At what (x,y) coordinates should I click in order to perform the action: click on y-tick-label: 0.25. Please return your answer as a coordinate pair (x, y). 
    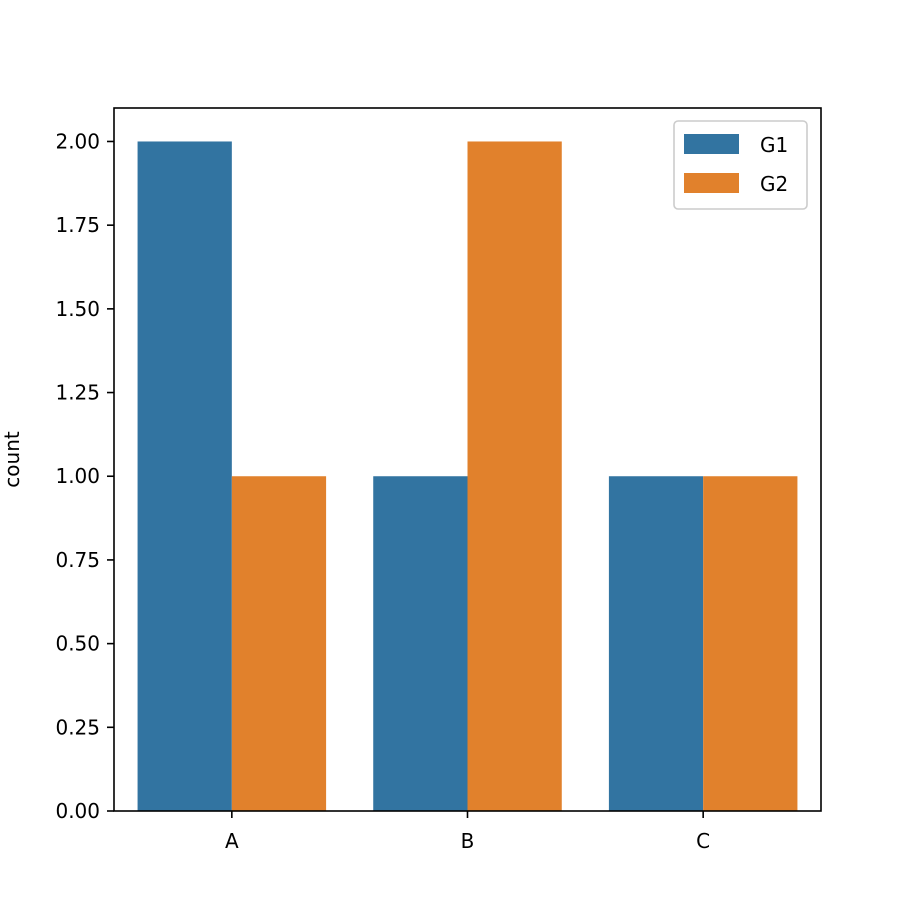
    Looking at the image, I should click on (77, 727).